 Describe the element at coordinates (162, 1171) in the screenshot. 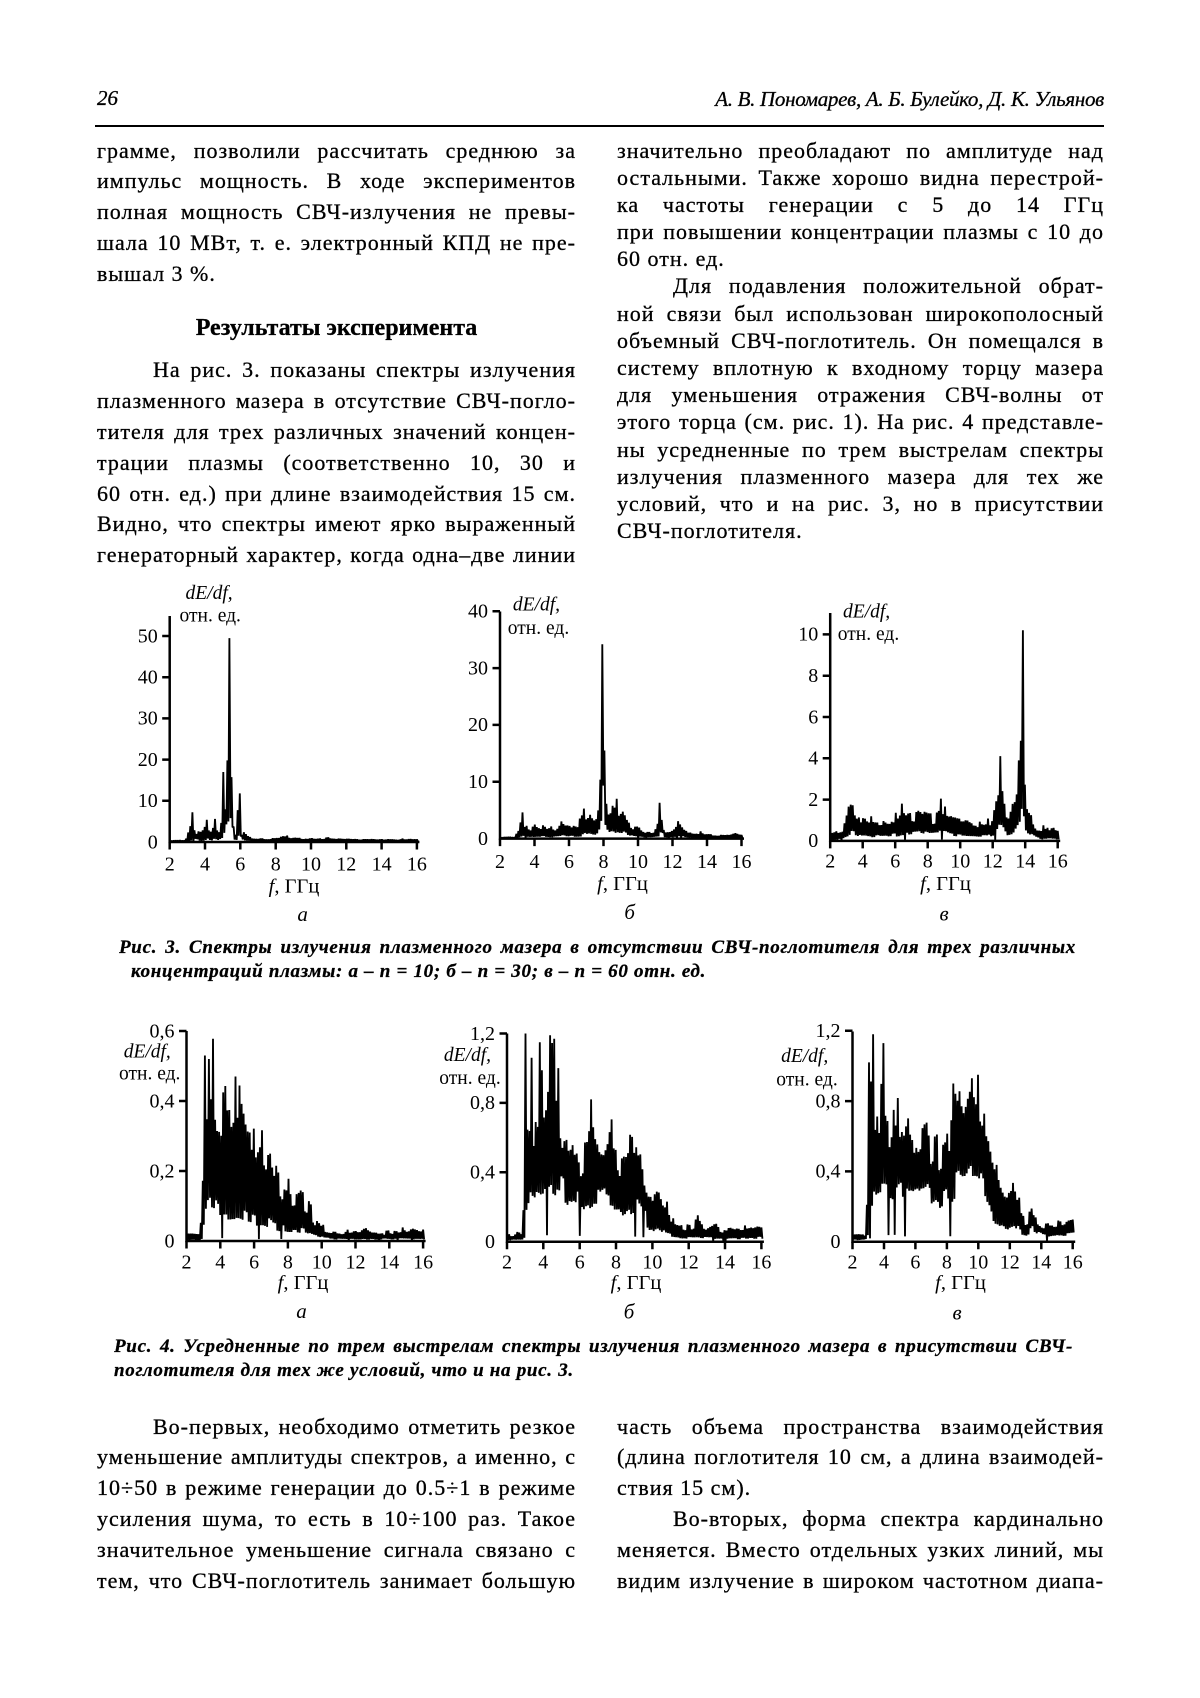

I see `svg-text: 0,2` at that location.